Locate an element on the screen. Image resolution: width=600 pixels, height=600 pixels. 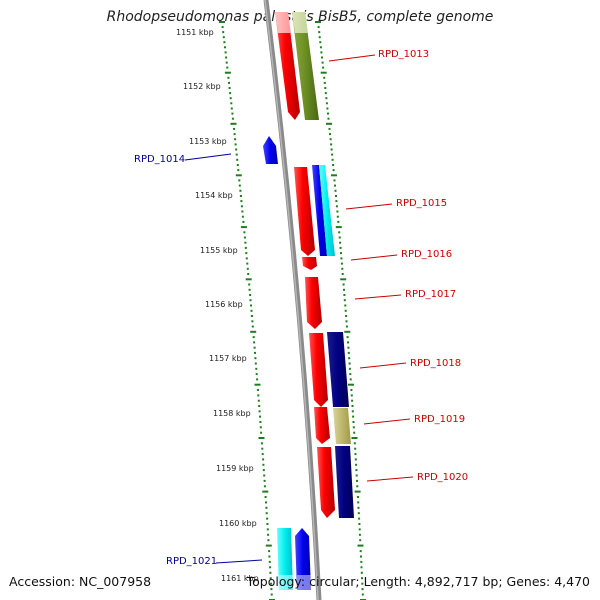
gene-label-rpd-1013: RPD_1013 is located at coordinates (403, 54).